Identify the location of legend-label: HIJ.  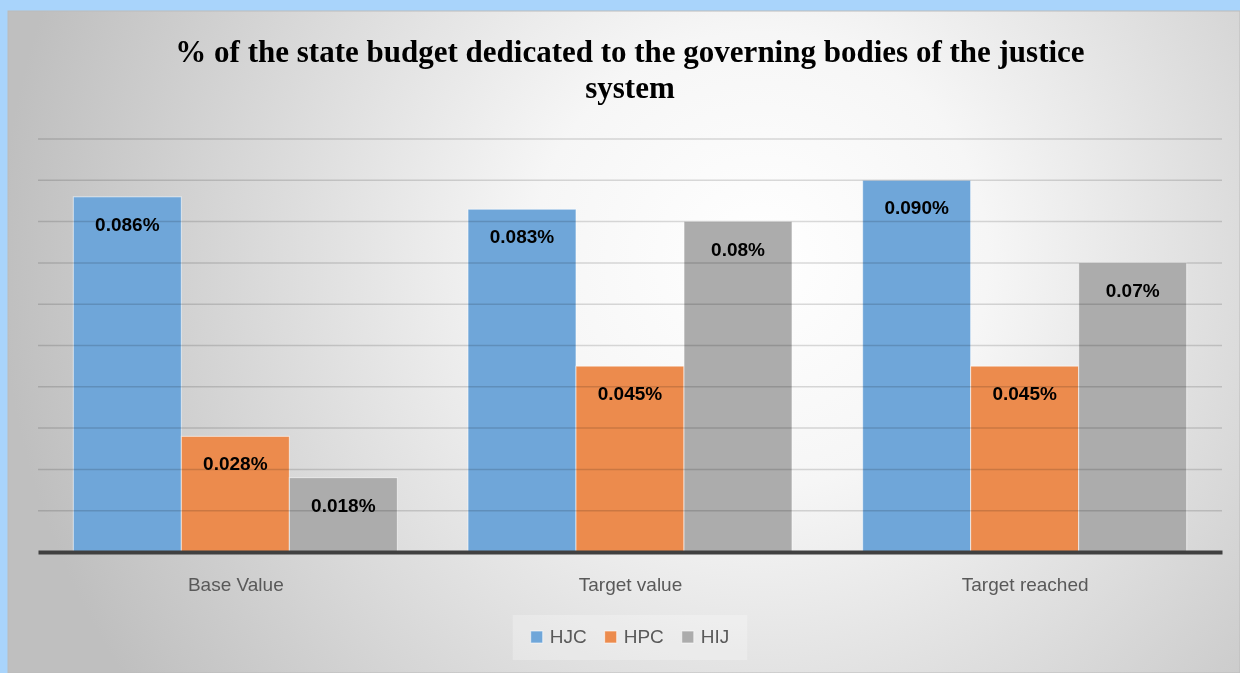
(715, 636).